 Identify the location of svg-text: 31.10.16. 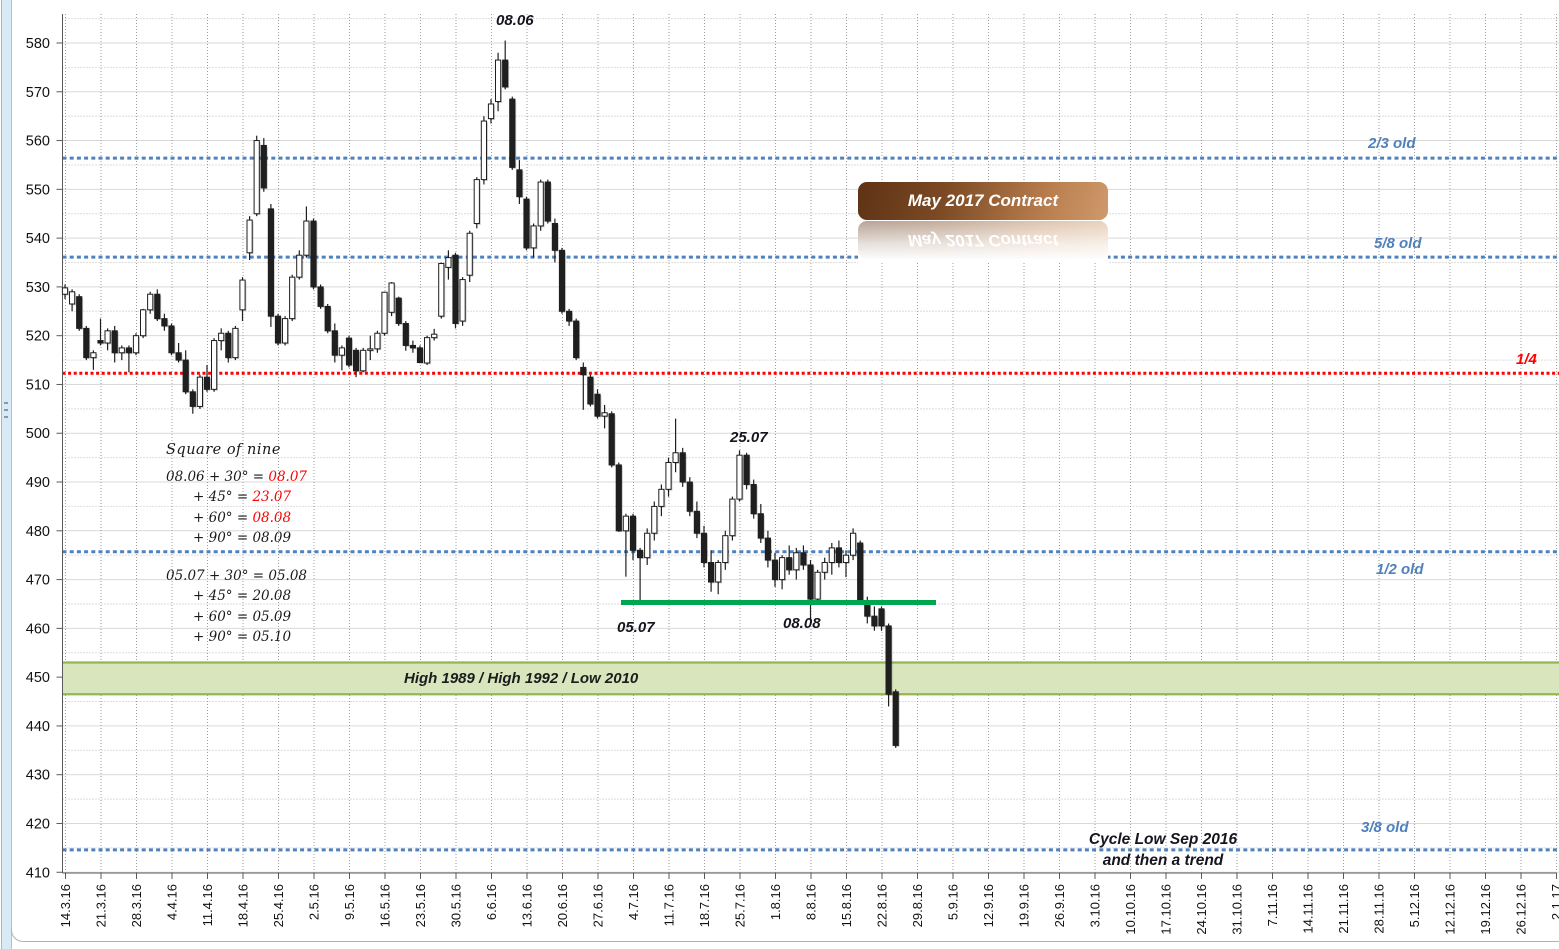
(1237, 909).